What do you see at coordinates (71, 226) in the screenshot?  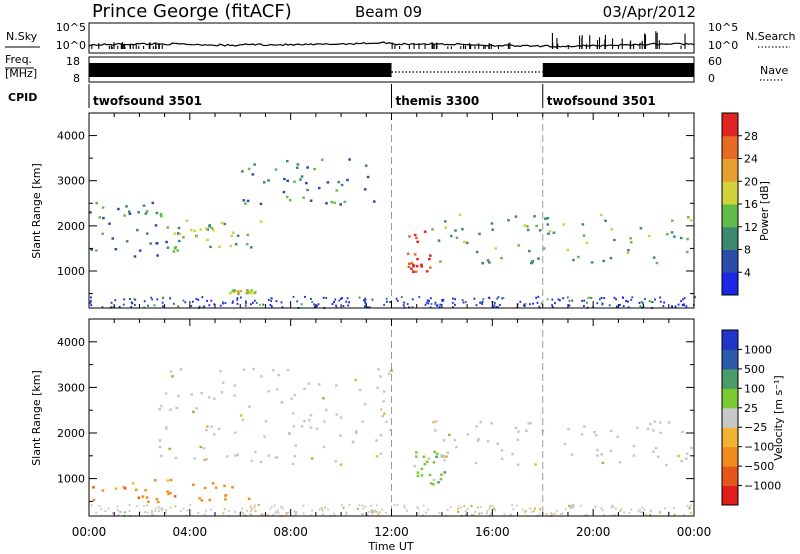 I see `y-tick-label: 2000` at bounding box center [71, 226].